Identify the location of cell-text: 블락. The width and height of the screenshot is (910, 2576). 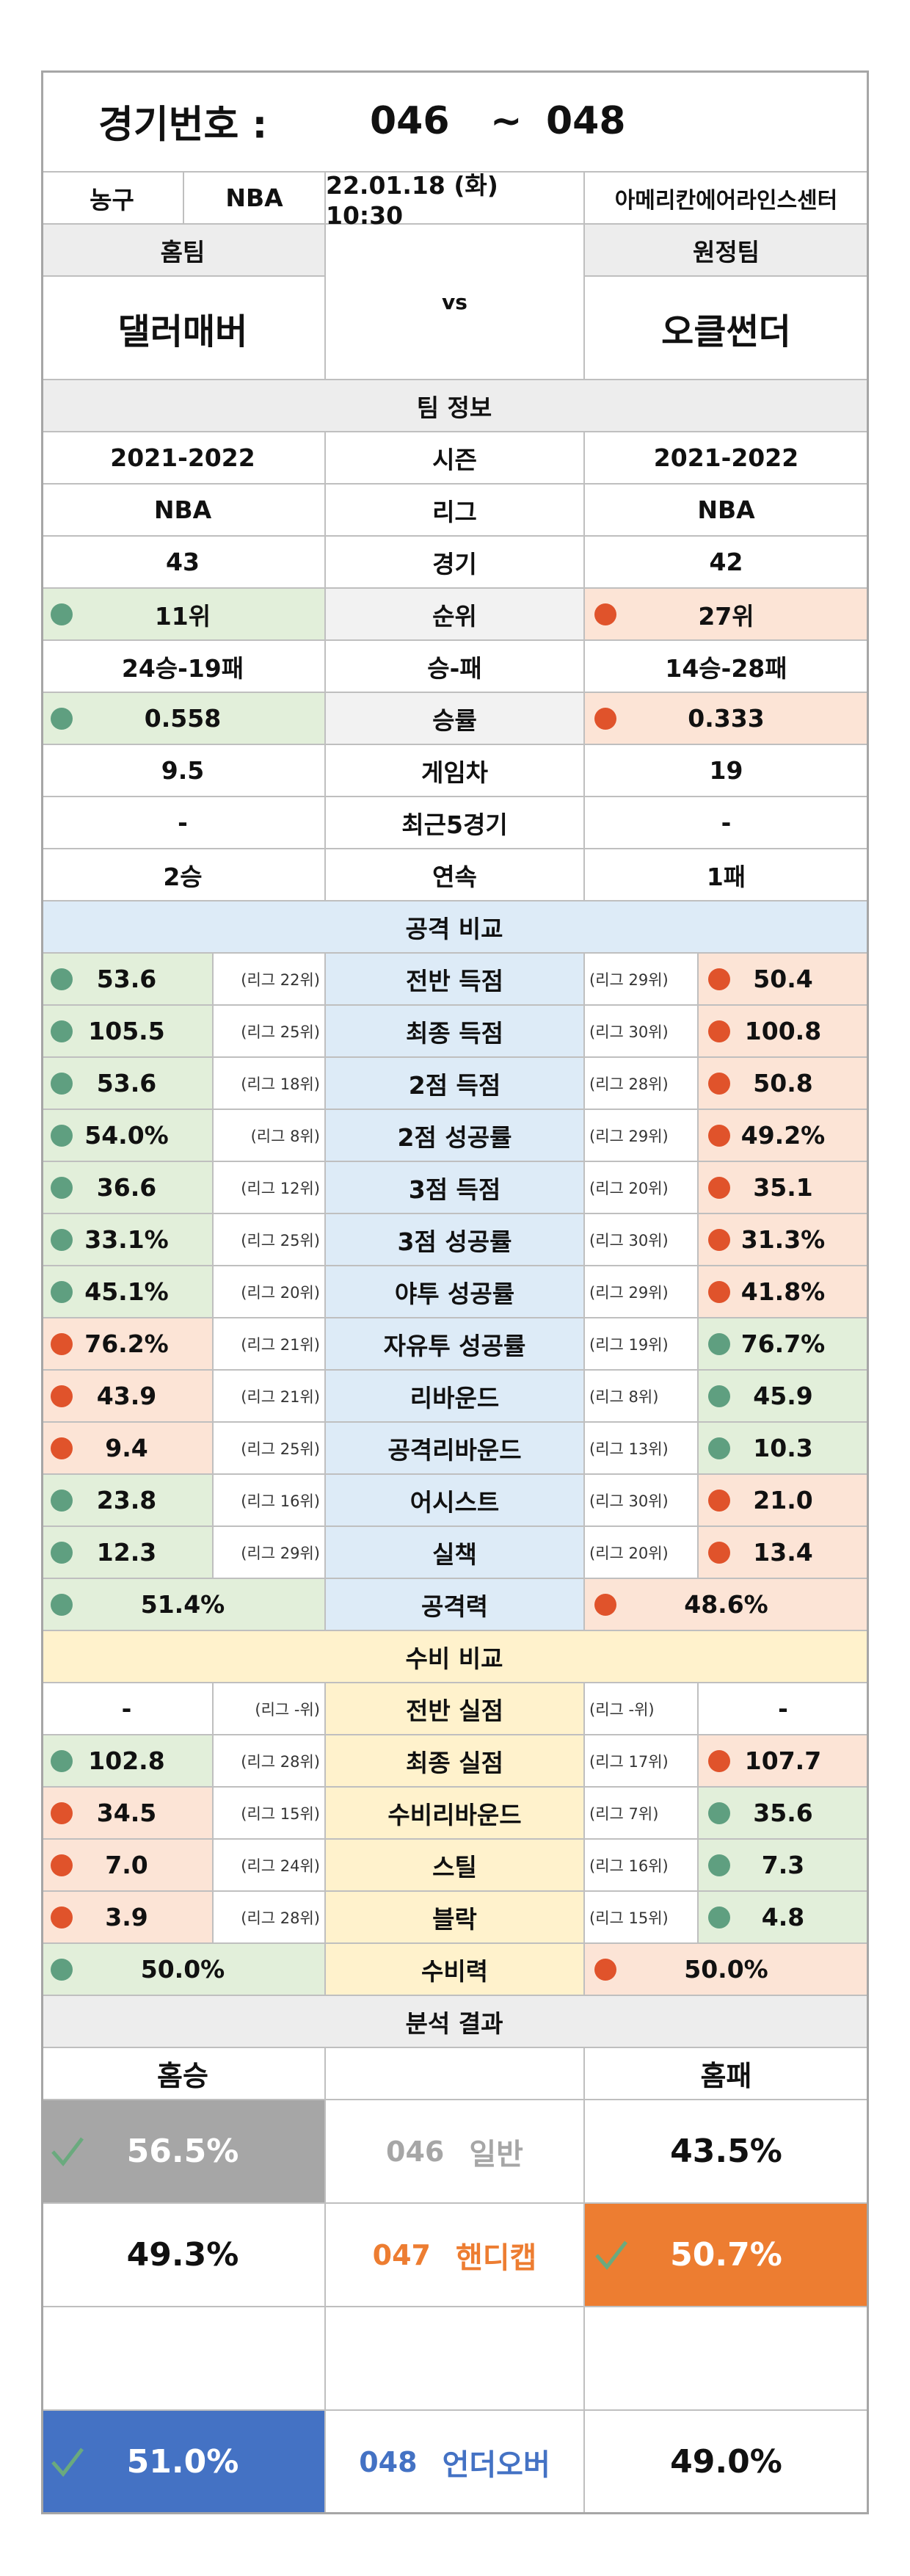
(454, 1919).